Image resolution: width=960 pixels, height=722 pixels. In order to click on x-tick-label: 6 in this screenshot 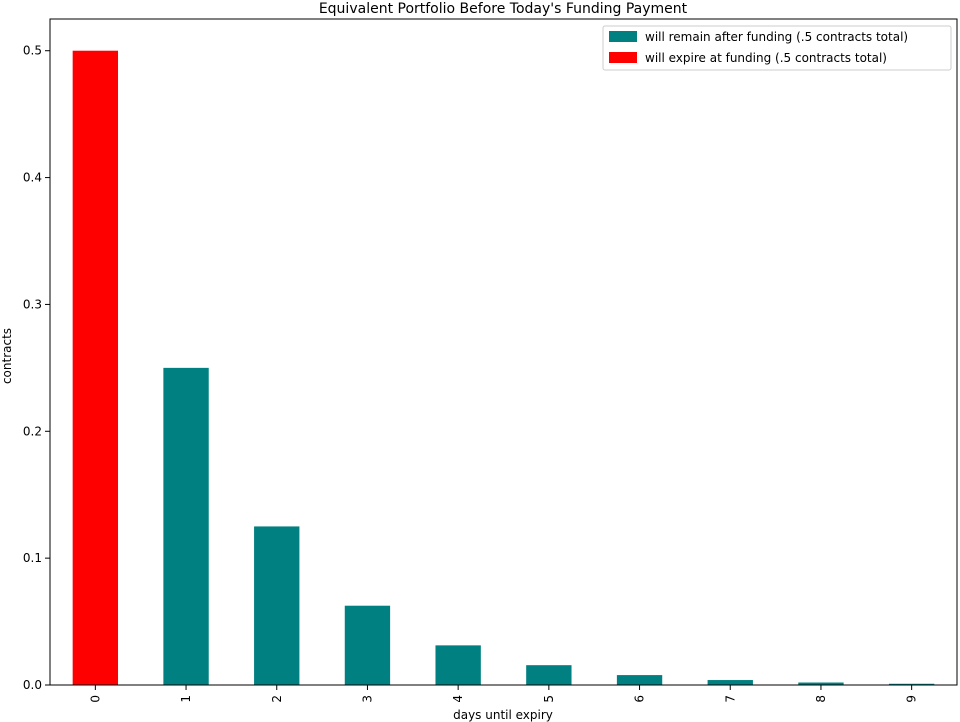, I will do `click(640, 699)`.